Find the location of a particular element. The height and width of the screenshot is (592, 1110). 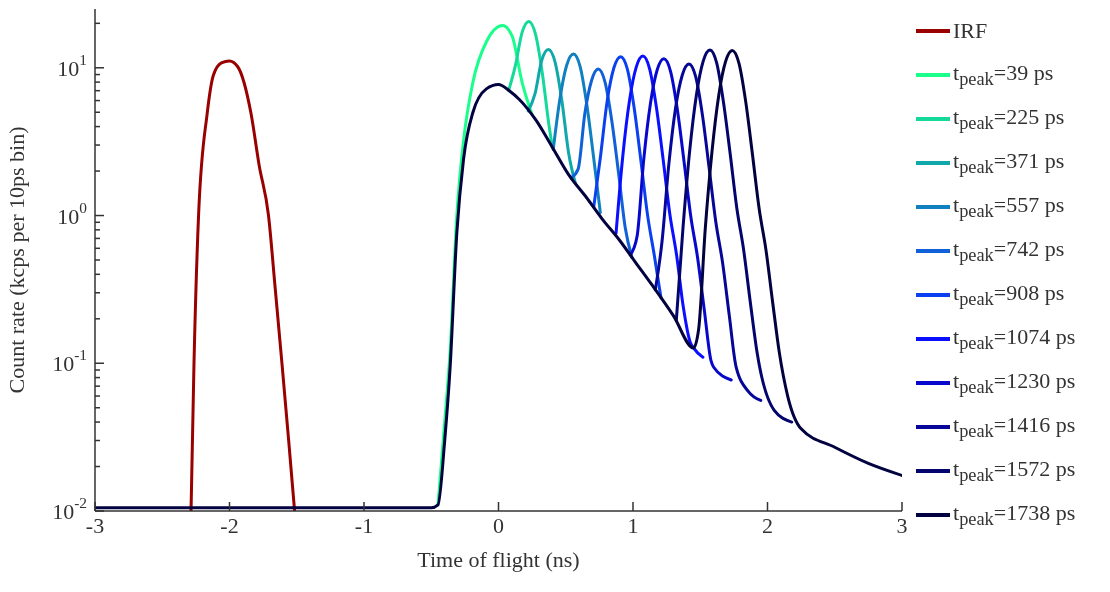

x-tick-label: 0 is located at coordinates (498, 525).